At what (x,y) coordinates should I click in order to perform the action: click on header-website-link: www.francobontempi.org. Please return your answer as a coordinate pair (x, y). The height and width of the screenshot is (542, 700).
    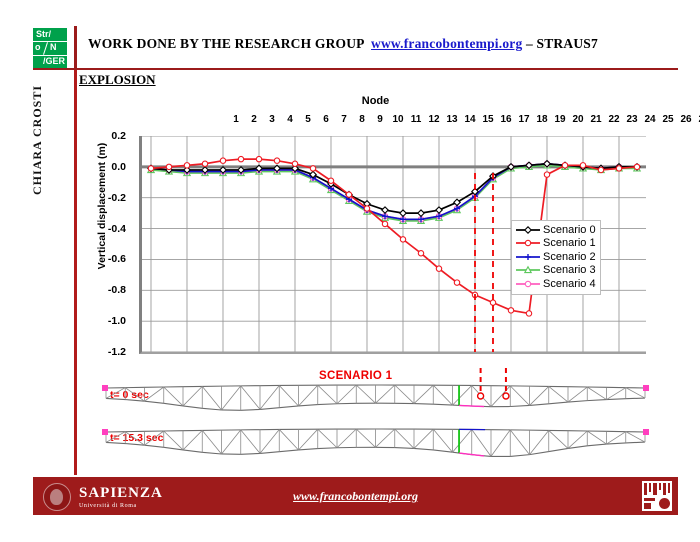
    Looking at the image, I should click on (447, 43).